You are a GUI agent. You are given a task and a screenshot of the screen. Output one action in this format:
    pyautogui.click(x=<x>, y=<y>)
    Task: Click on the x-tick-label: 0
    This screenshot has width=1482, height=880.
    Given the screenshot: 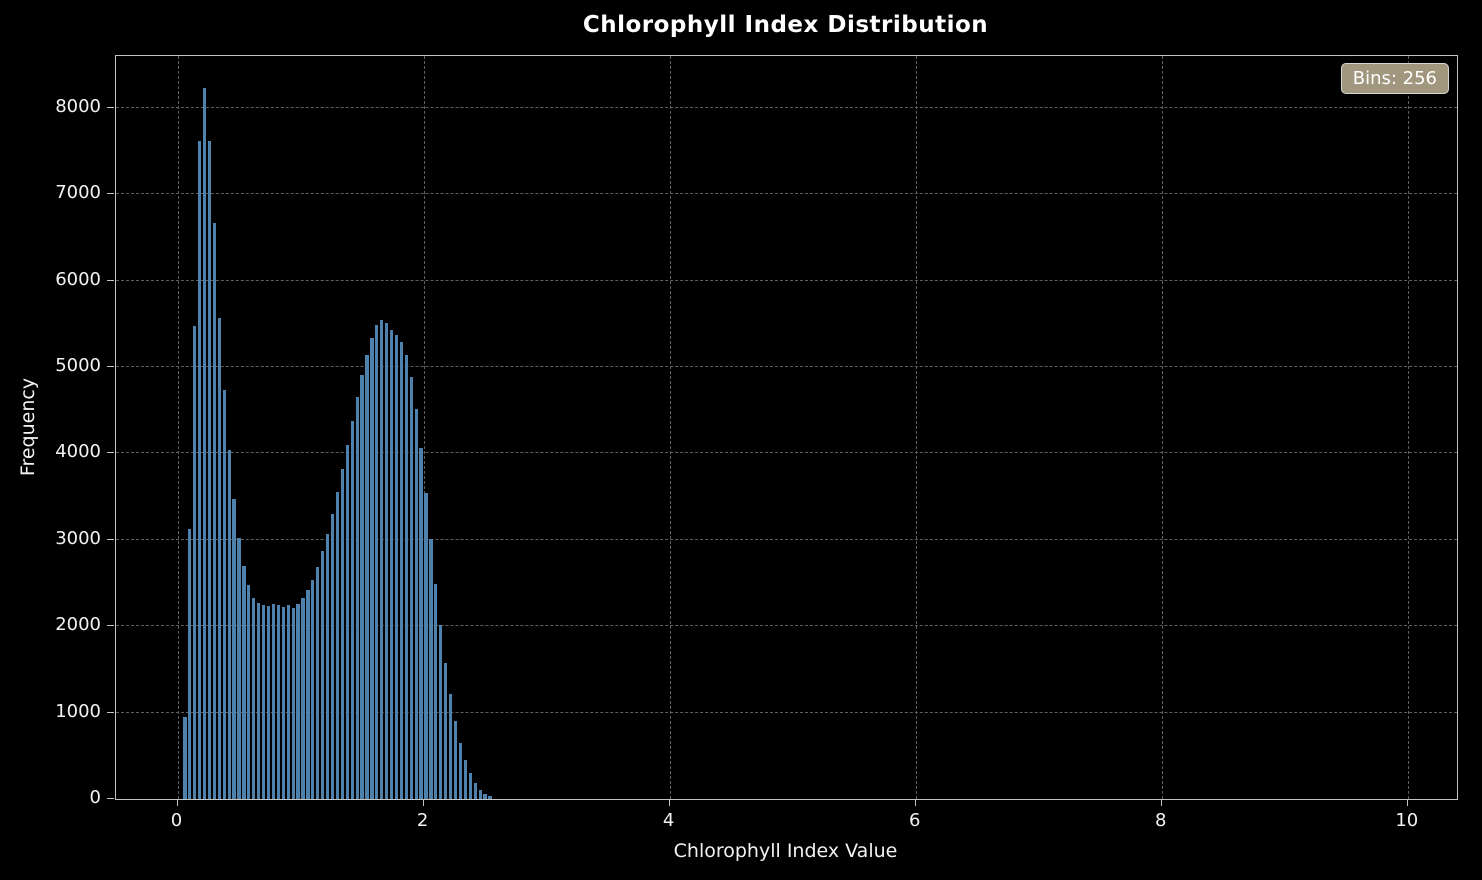 What is the action you would take?
    pyautogui.click(x=176, y=820)
    